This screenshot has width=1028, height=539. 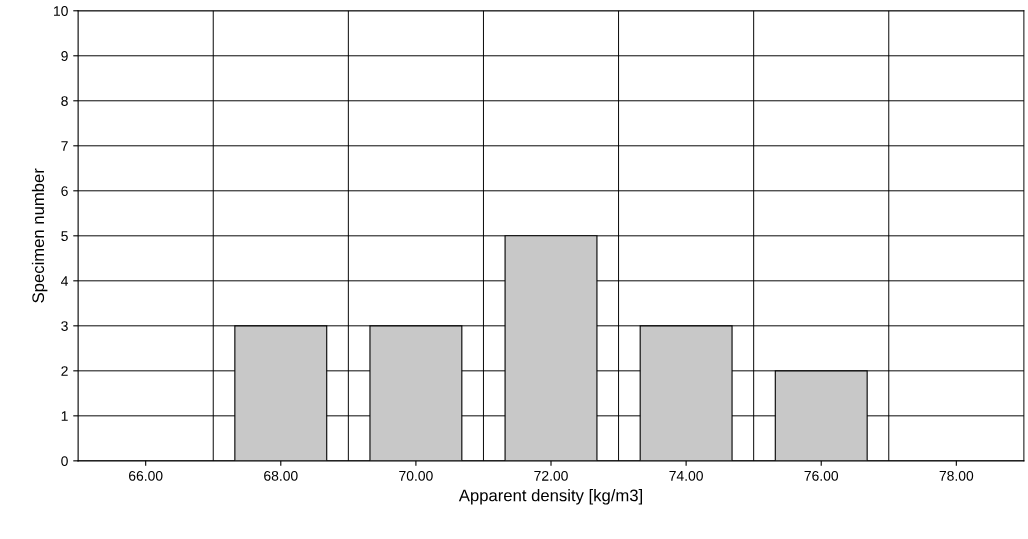 What do you see at coordinates (39, 235) in the screenshot?
I see `y-axis-title: Specimen number` at bounding box center [39, 235].